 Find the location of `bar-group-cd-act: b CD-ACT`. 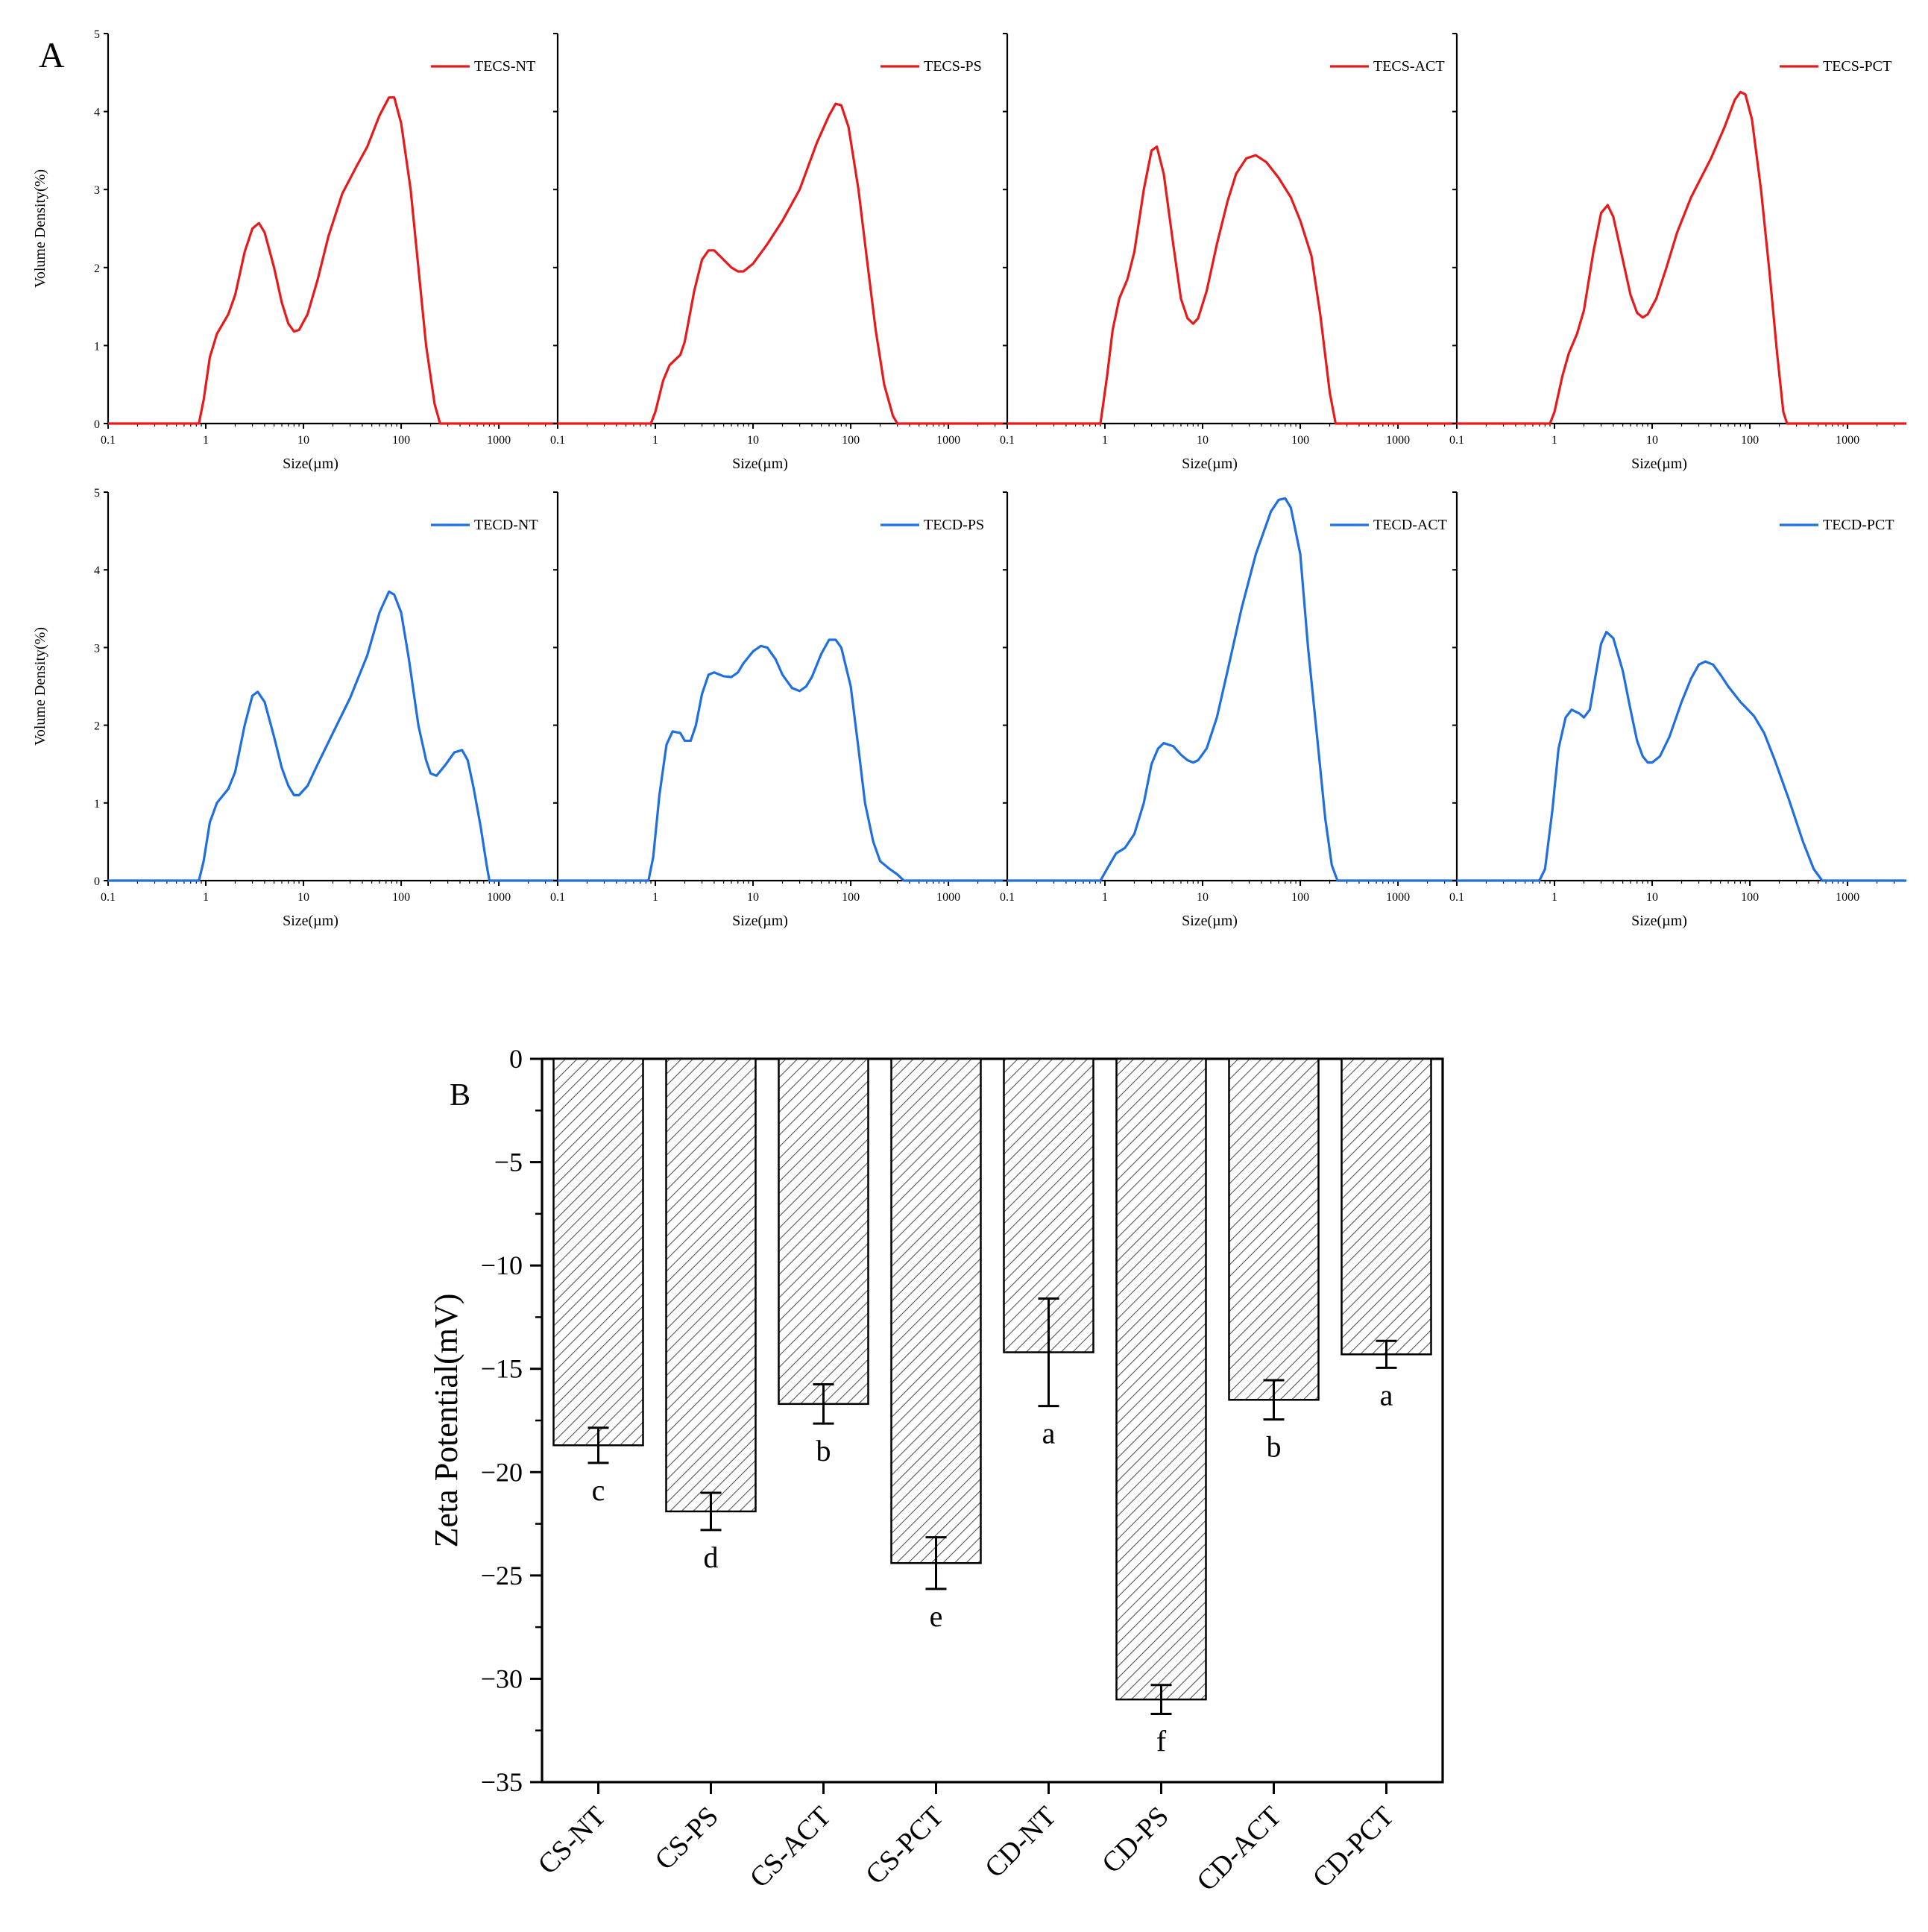

bar-group-cd-act: b CD-ACT is located at coordinates (1255, 1477).